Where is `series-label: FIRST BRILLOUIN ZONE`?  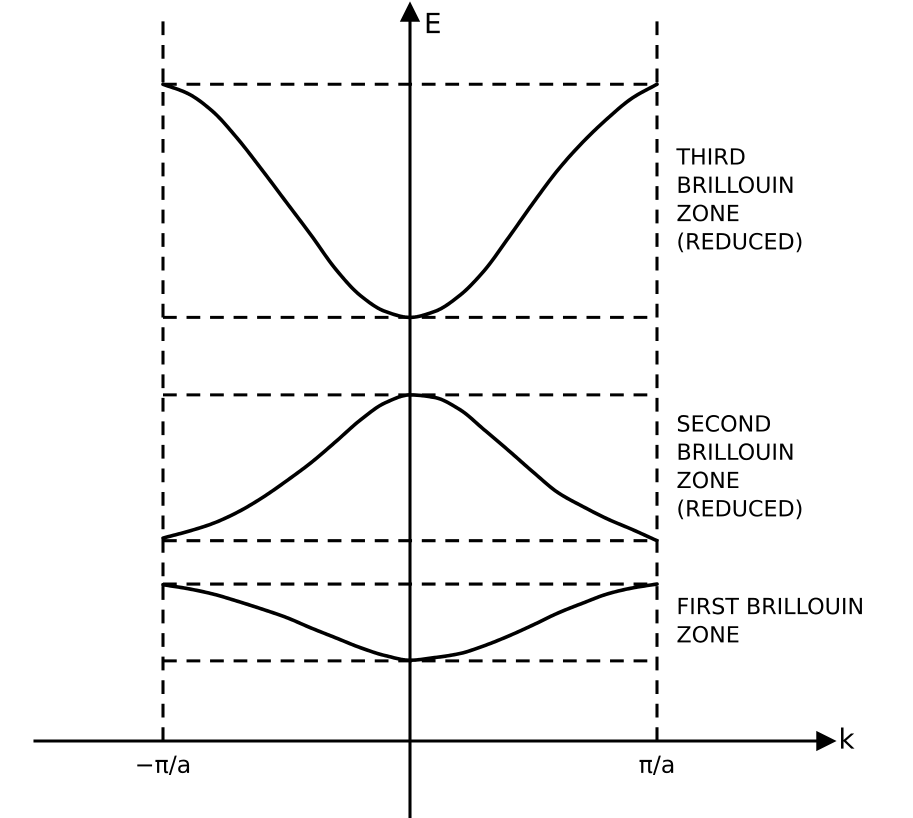 series-label: FIRST BRILLOUIN ZONE is located at coordinates (769, 620).